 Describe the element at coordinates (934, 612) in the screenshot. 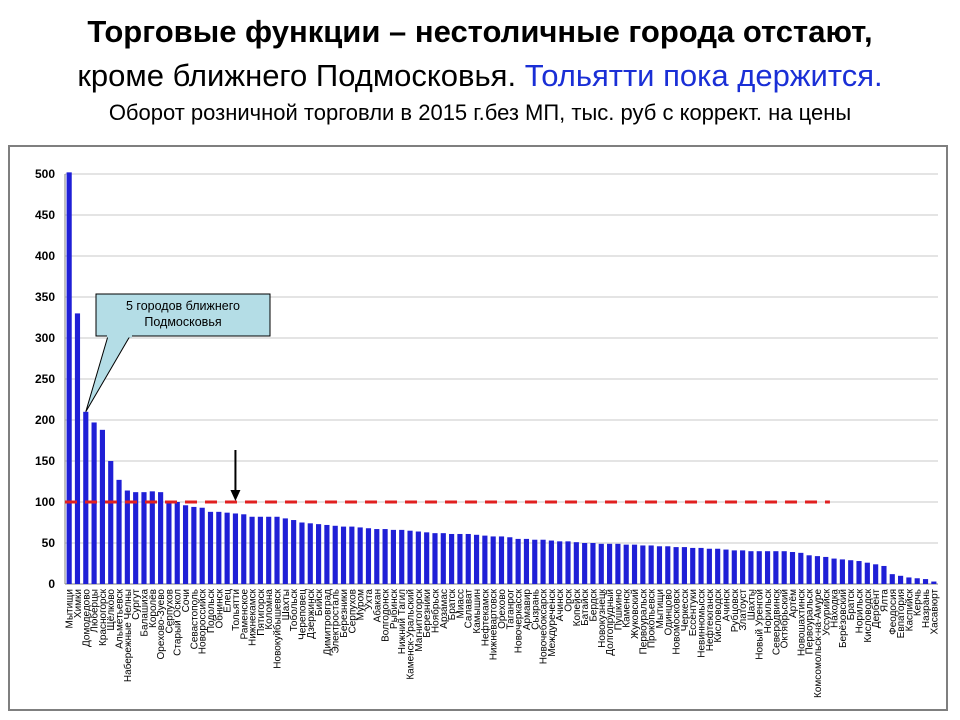

I see `x-tick-label: Хасавюрт` at that location.